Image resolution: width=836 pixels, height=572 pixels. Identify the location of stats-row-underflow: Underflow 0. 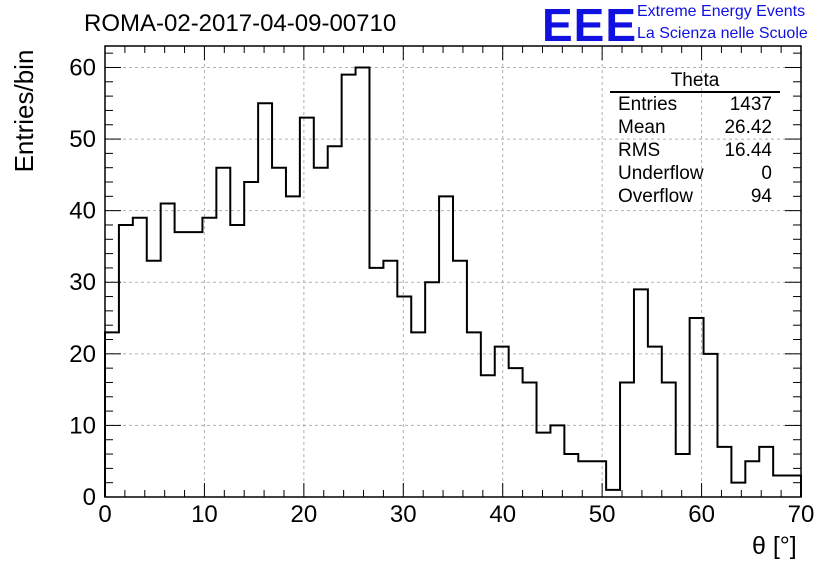
(695, 173).